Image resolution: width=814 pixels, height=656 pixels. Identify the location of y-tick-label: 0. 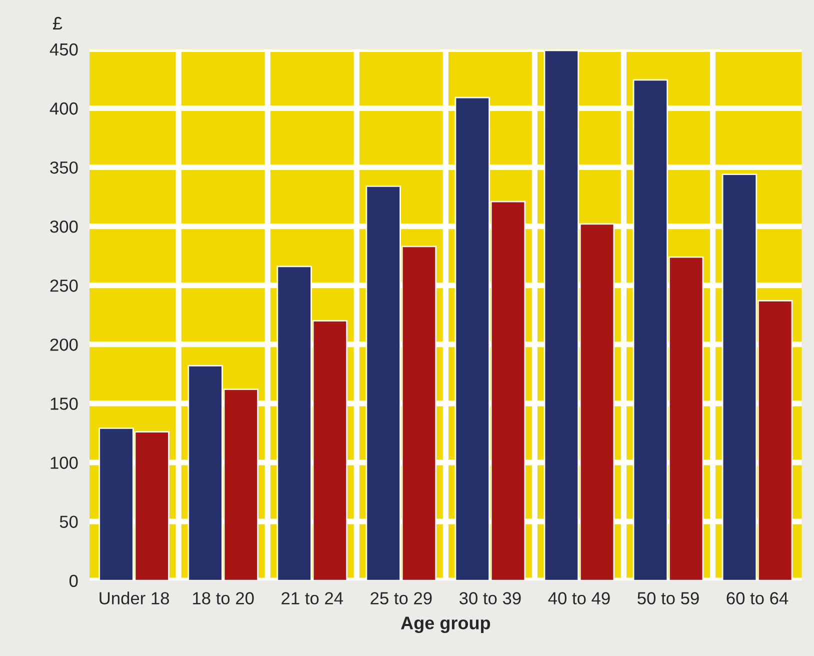
(73, 581).